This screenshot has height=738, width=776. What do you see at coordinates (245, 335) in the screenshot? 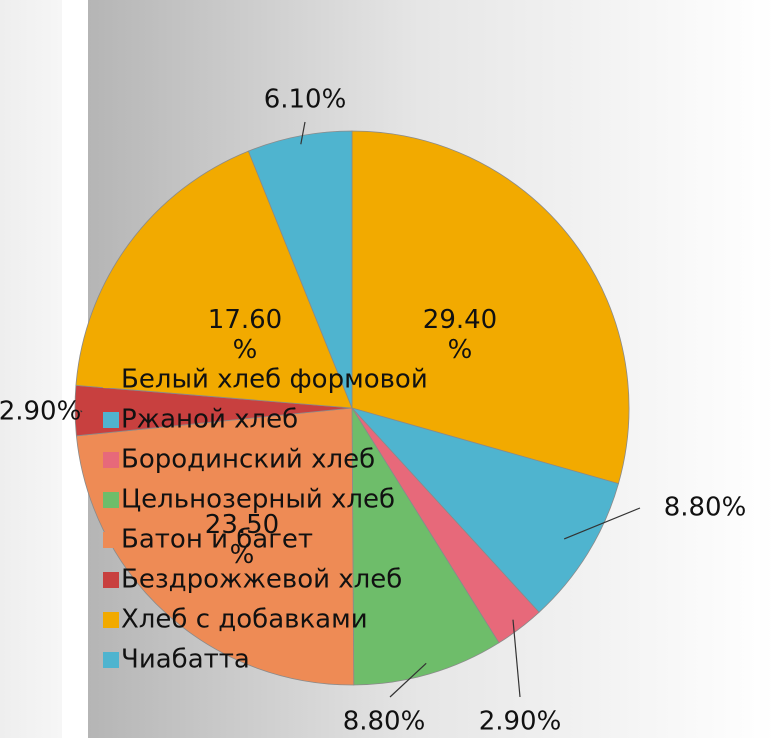
I see `data-label: 17.60 %` at bounding box center [245, 335].